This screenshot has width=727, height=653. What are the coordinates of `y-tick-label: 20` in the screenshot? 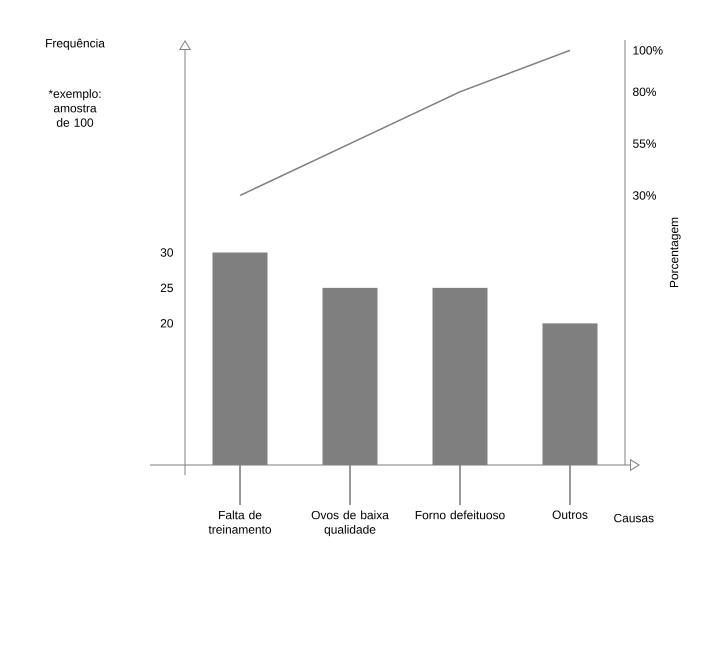 It's located at (167, 323).